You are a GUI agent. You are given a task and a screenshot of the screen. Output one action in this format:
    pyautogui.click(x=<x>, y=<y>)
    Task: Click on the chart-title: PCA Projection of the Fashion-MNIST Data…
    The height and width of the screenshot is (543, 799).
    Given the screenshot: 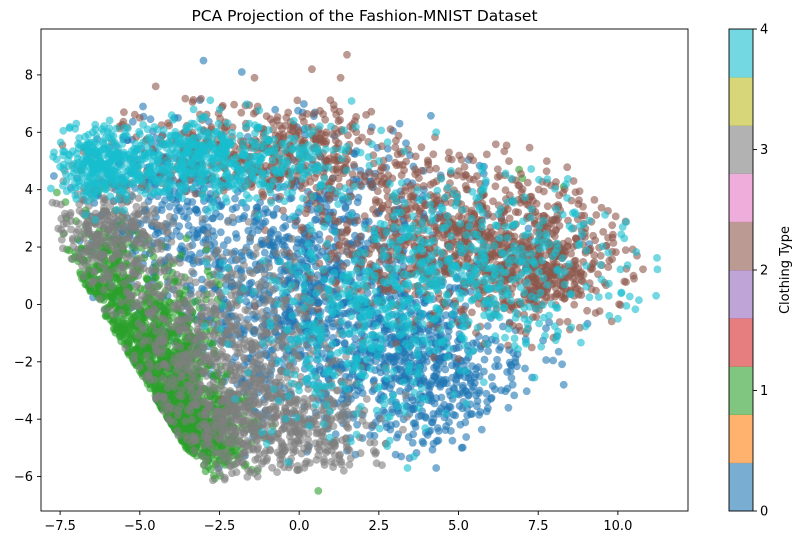 What is the action you would take?
    pyautogui.click(x=364, y=16)
    